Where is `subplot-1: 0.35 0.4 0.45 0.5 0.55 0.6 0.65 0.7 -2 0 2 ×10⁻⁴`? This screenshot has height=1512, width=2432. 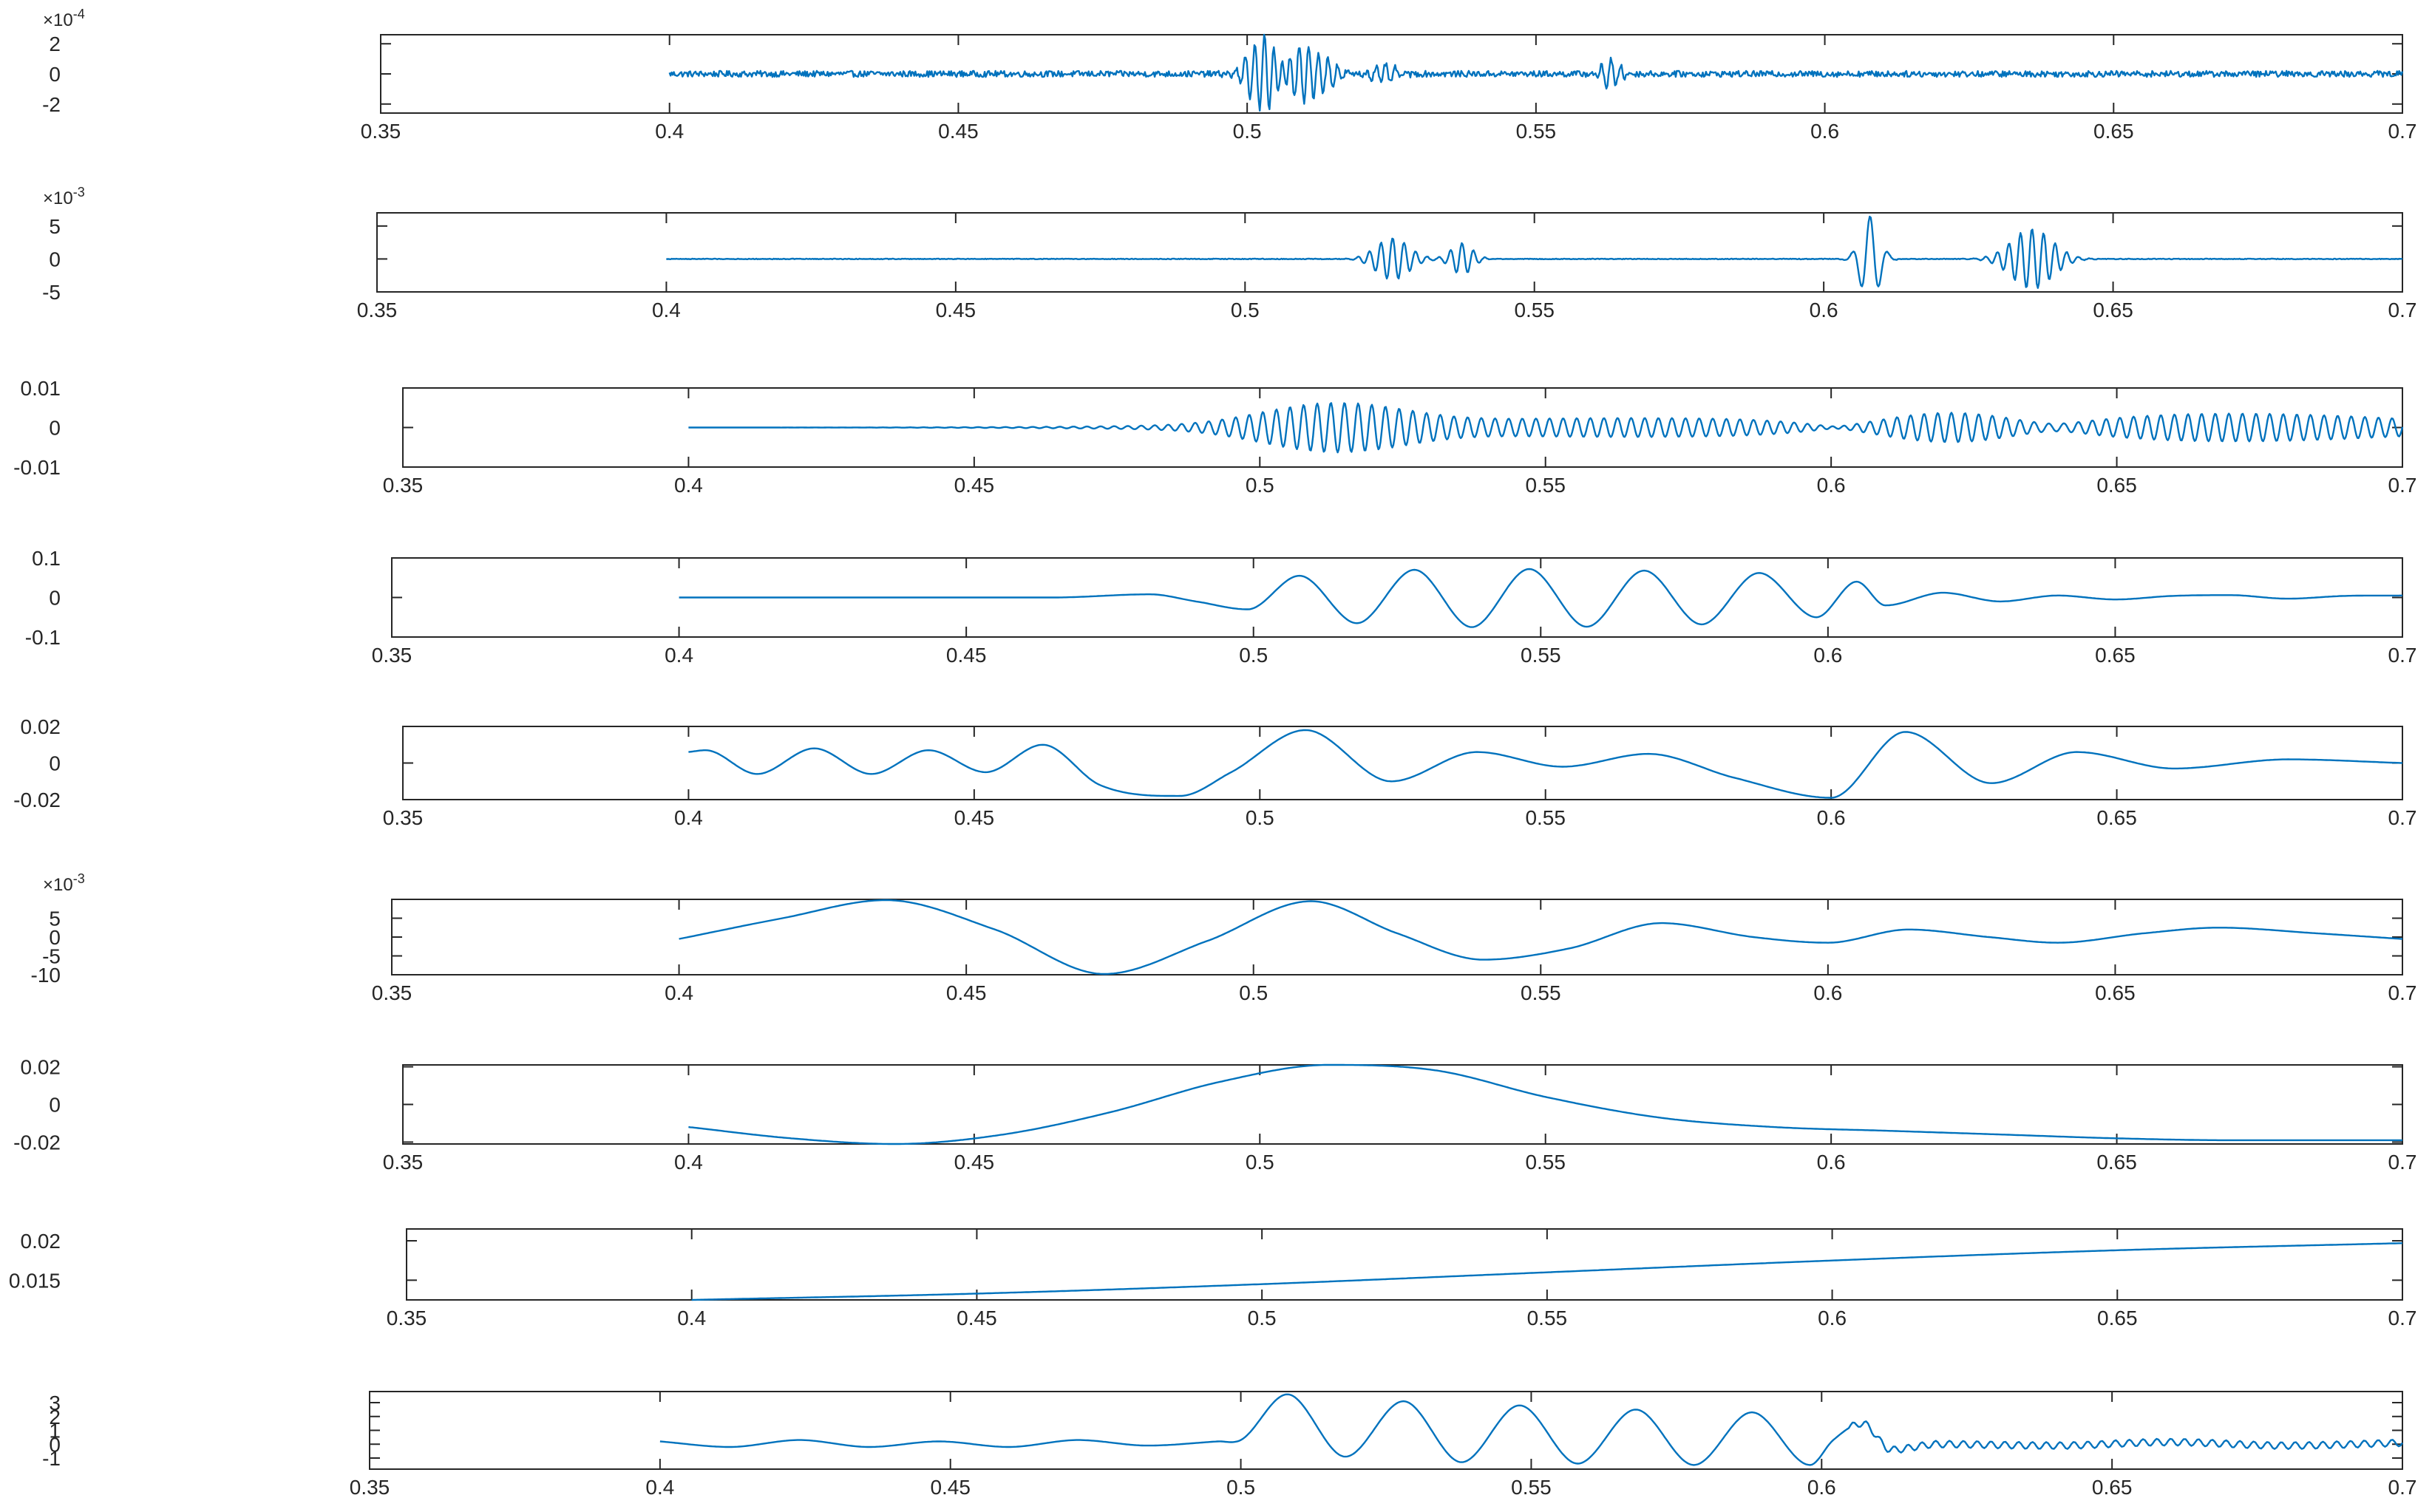 subplot-1: 0.35 0.4 0.45 0.5 0.55 0.6 0.65 0.7 -2 0 2 ×10⁻⁴ is located at coordinates (1229, 75).